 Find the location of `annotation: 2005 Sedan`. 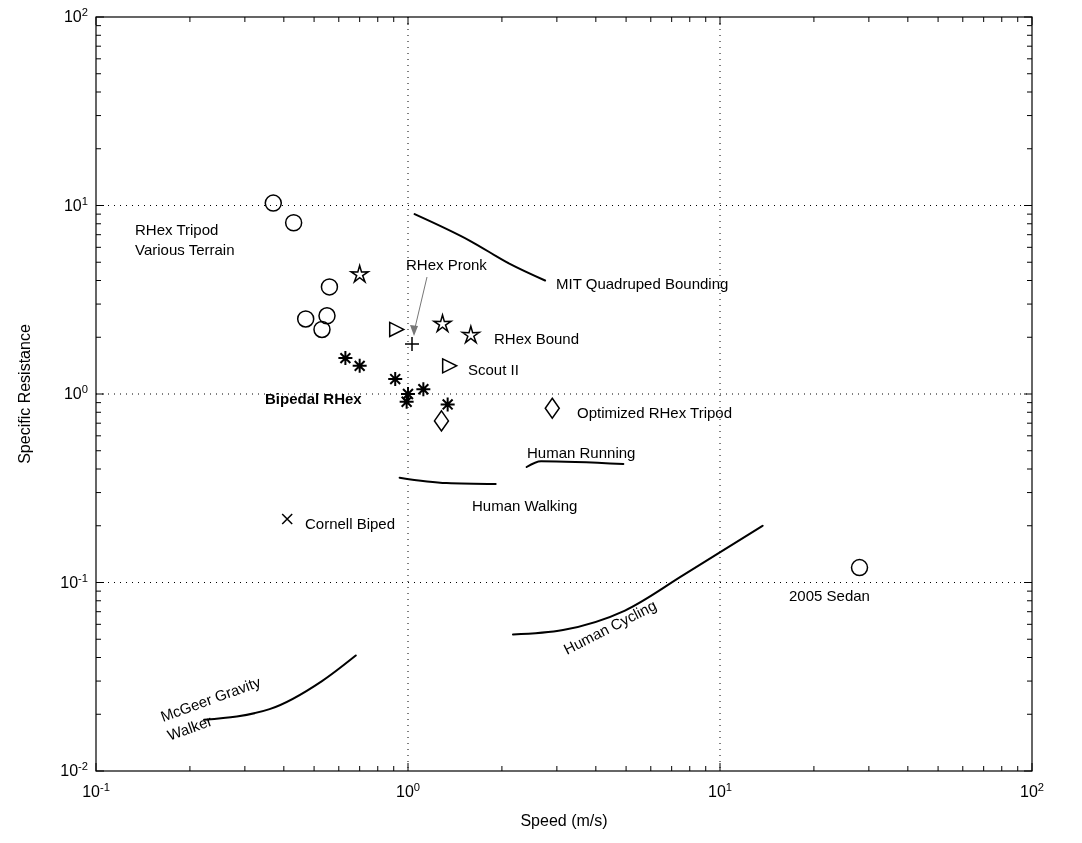

annotation: 2005 Sedan is located at coordinates (829, 595).